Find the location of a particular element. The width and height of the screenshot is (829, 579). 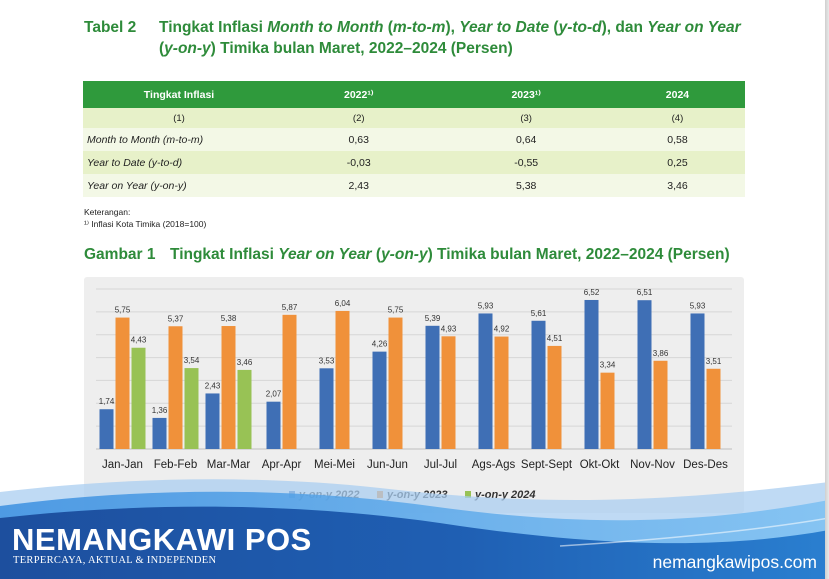

data-label: 4,26 is located at coordinates (380, 344).